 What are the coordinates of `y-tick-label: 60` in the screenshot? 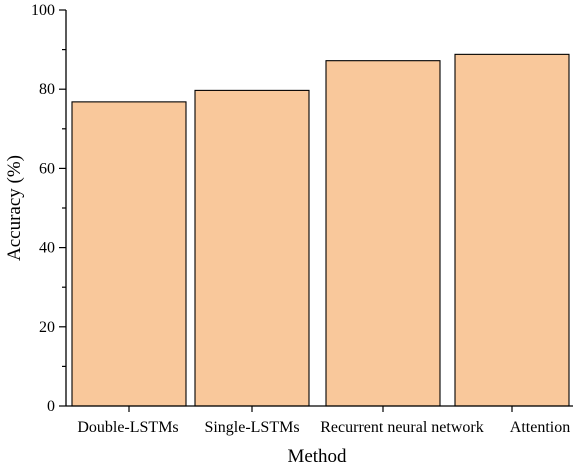 It's located at (47, 168).